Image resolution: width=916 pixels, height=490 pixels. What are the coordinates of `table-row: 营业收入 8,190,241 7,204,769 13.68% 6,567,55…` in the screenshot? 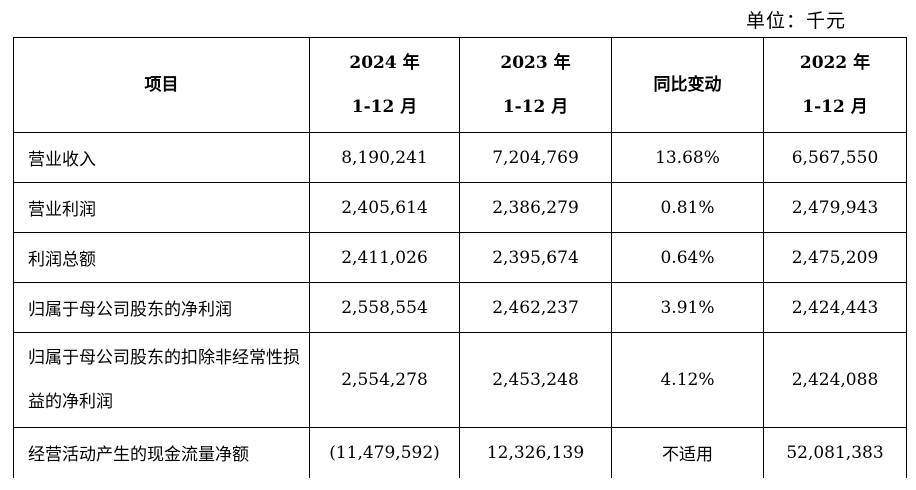 It's located at (460, 157).